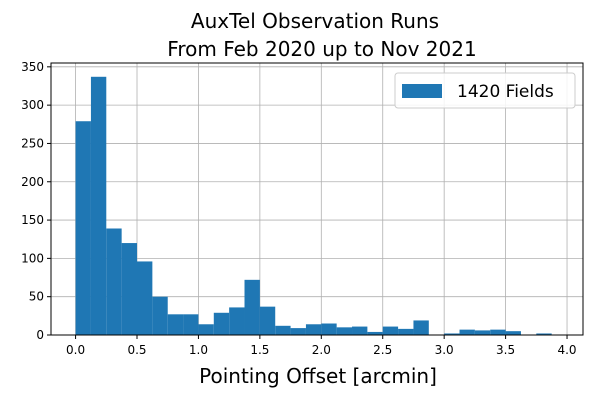 The image size is (600, 400). What do you see at coordinates (198, 350) in the screenshot?
I see `x-tick-label: 1.0` at bounding box center [198, 350].